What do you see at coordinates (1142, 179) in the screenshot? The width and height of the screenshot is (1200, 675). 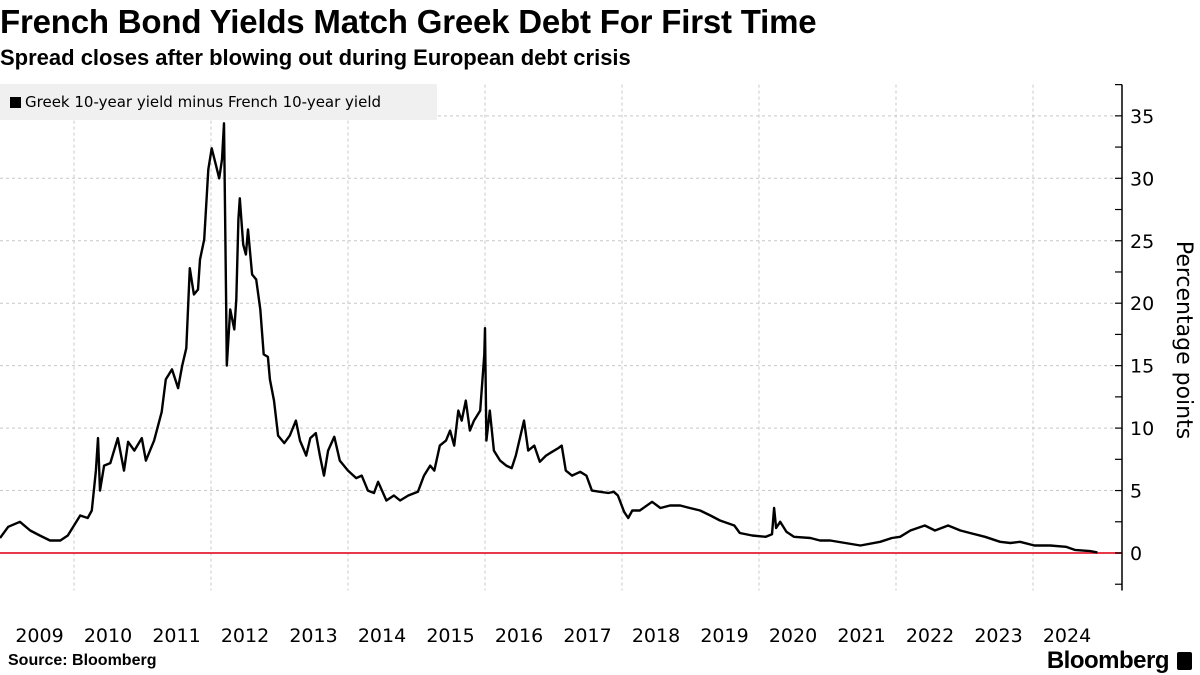 I see `y-tick-label: 30` at bounding box center [1142, 179].